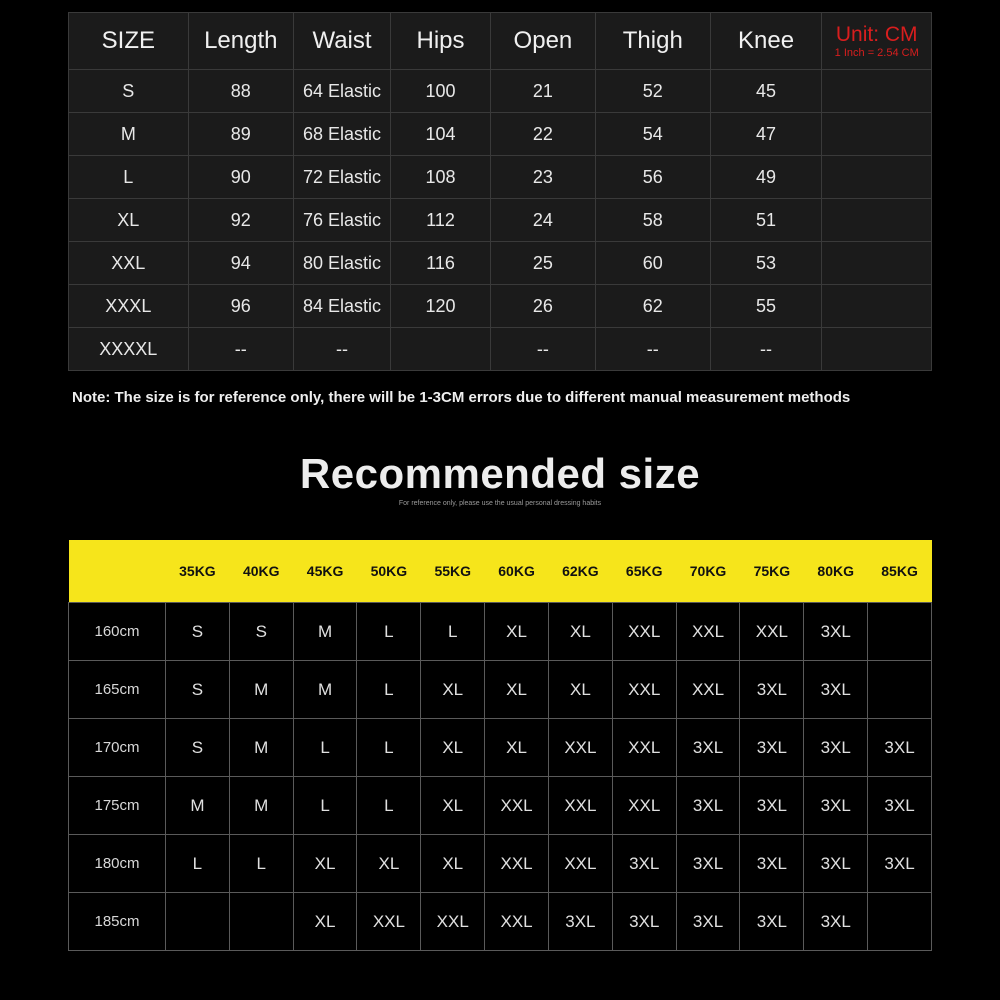 Image resolution: width=1000 pixels, height=1000 pixels. What do you see at coordinates (876, 35) in the screenshot?
I see `unit-label: Unit: CM` at bounding box center [876, 35].